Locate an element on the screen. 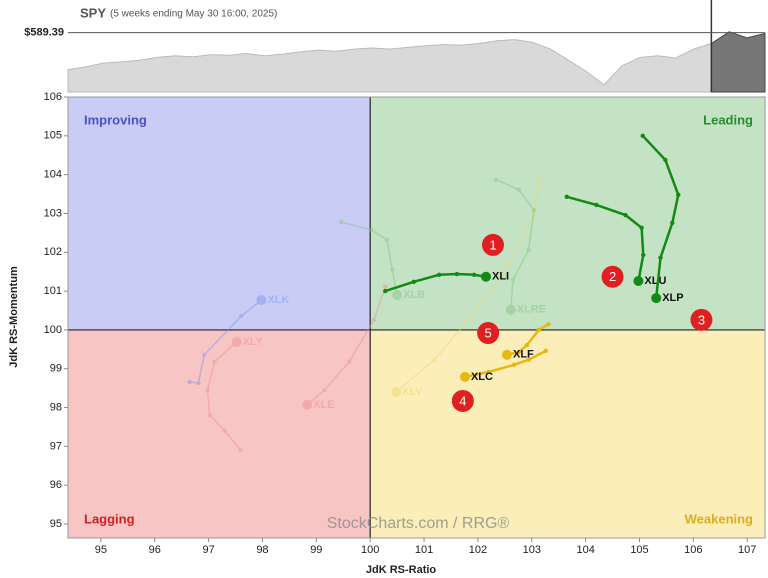  x-tick-label: 95 is located at coordinates (101, 550).